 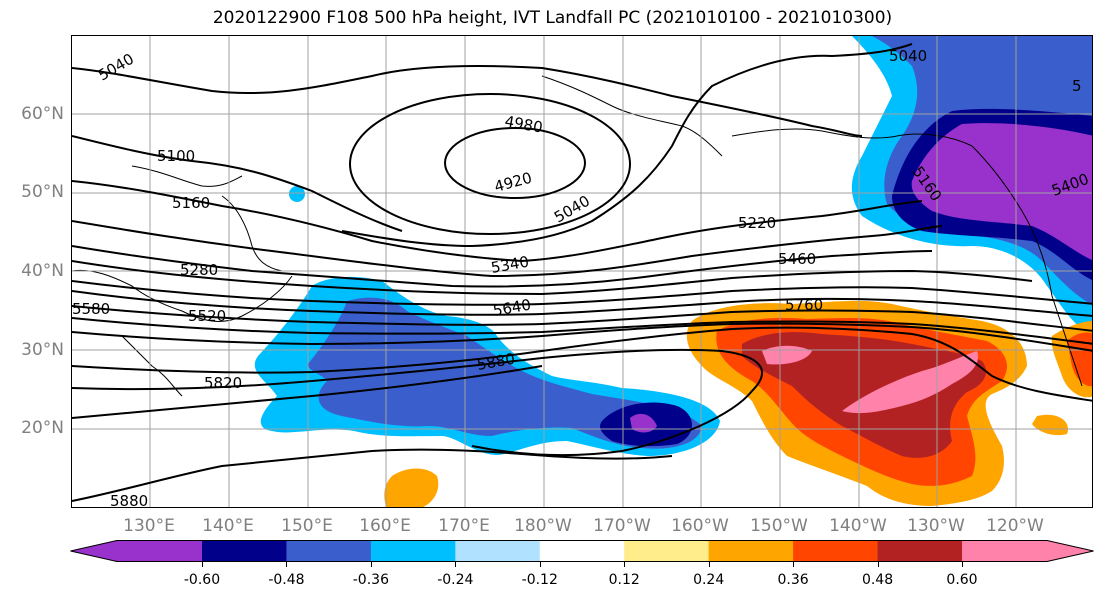 What do you see at coordinates (513, 182) in the screenshot?
I see `contour-label: 4920` at bounding box center [513, 182].